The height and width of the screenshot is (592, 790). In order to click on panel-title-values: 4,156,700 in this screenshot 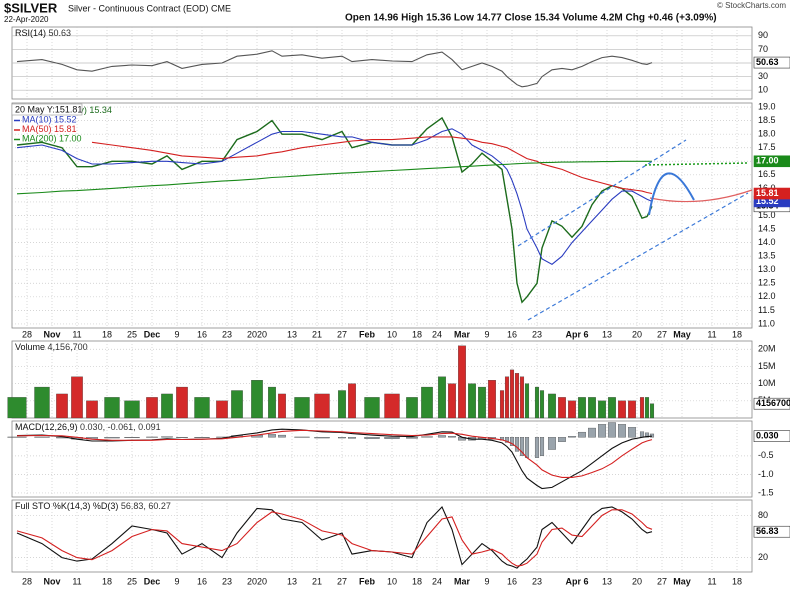, I will do `click(68, 347)`.